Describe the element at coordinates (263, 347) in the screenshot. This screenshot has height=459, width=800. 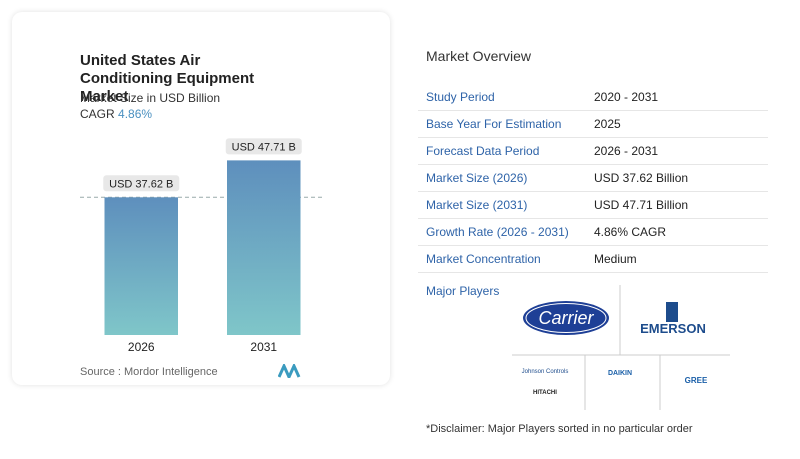
I see `x-tick-label: 2031` at that location.